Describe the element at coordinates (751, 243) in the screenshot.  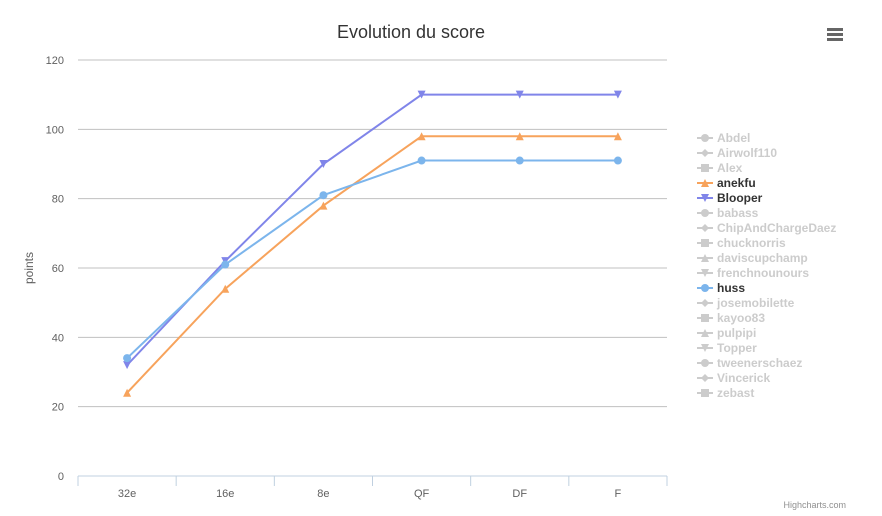
I see `legend-label: chucknorris` at that location.